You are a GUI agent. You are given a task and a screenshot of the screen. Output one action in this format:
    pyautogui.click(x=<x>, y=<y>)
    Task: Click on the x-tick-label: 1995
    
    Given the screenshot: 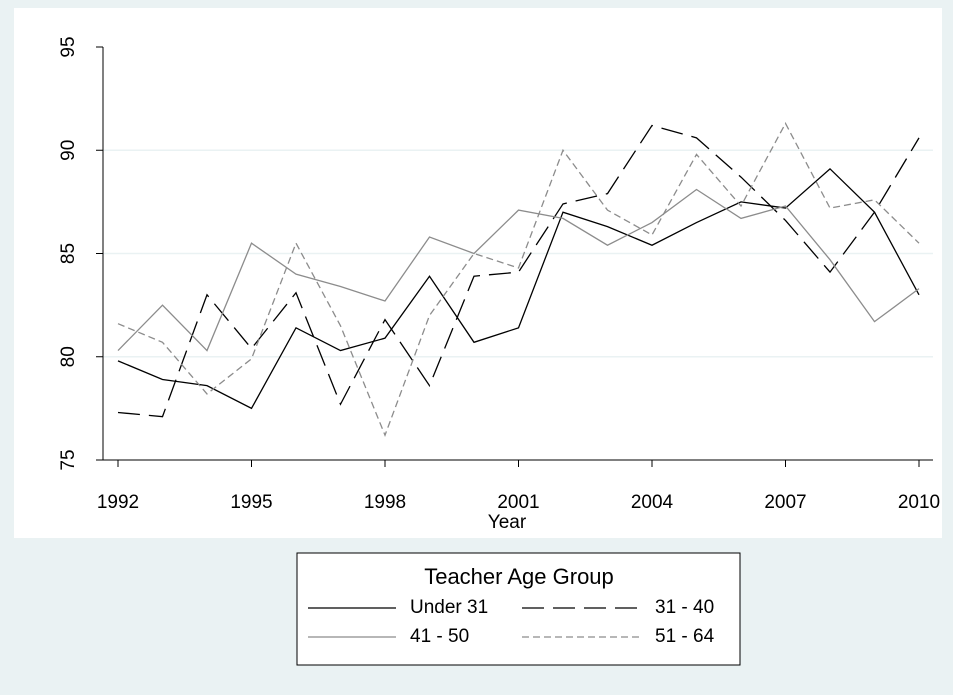 What is the action you would take?
    pyautogui.click(x=251, y=502)
    